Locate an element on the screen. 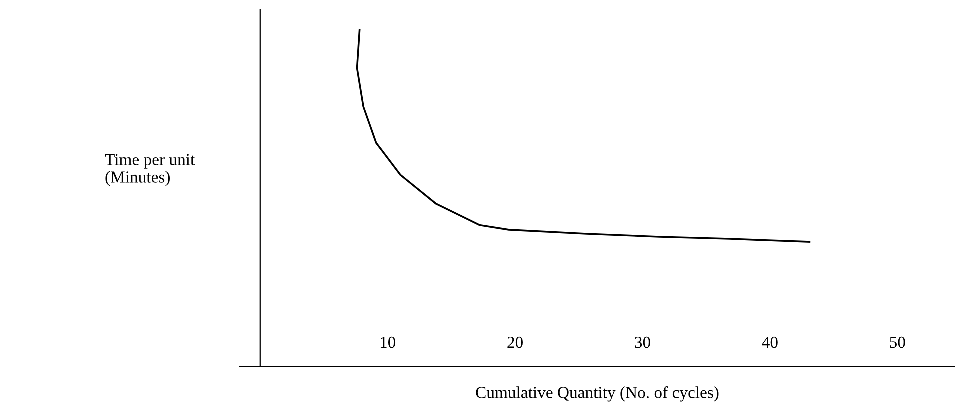  x-tick-label: 30 is located at coordinates (642, 342).